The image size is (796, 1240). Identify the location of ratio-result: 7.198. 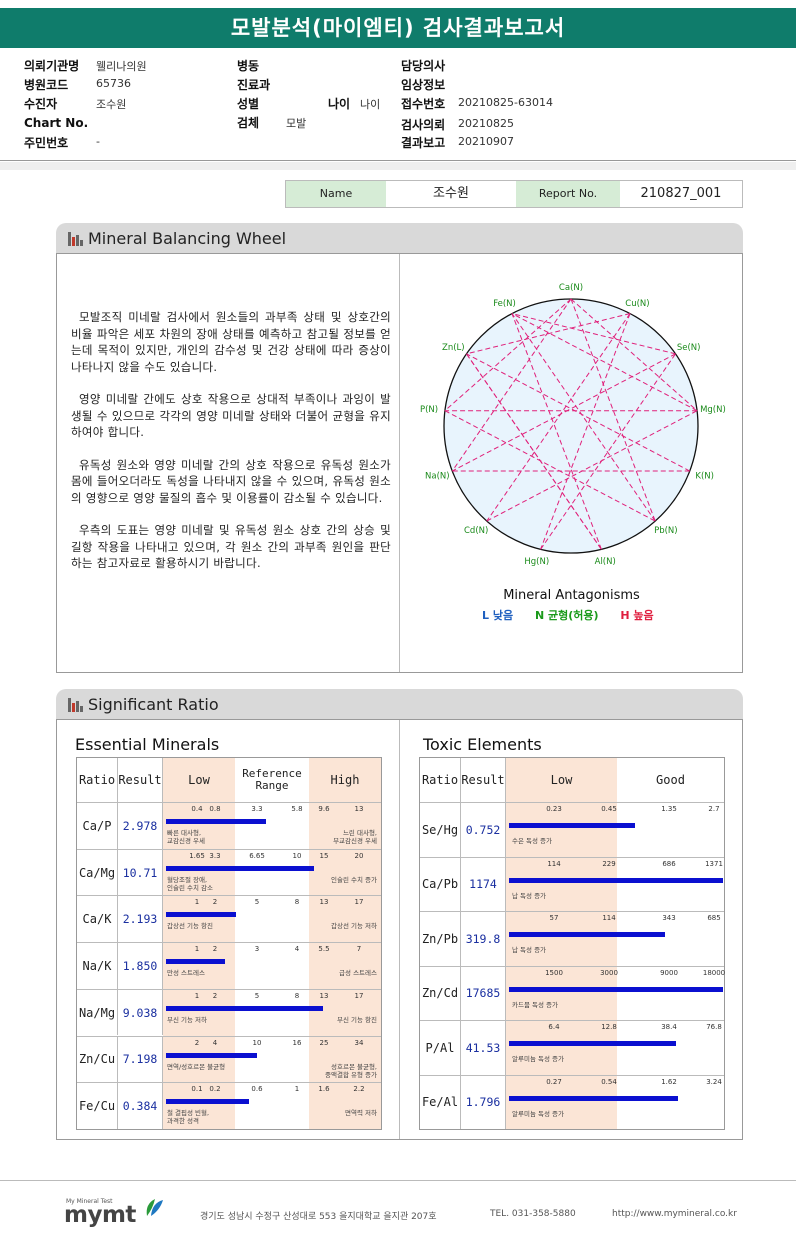
(140, 1059).